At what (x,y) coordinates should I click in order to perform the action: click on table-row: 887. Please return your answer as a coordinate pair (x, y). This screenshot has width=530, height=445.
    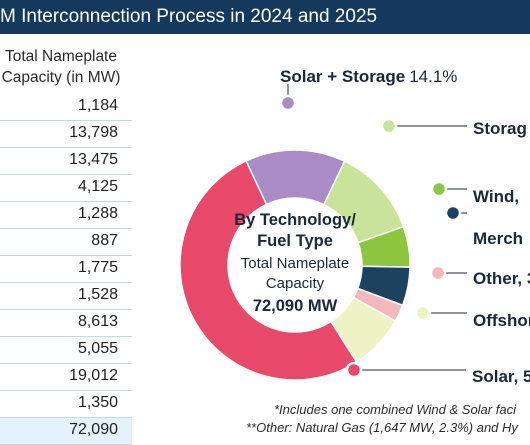
    Looking at the image, I should click on (66, 242).